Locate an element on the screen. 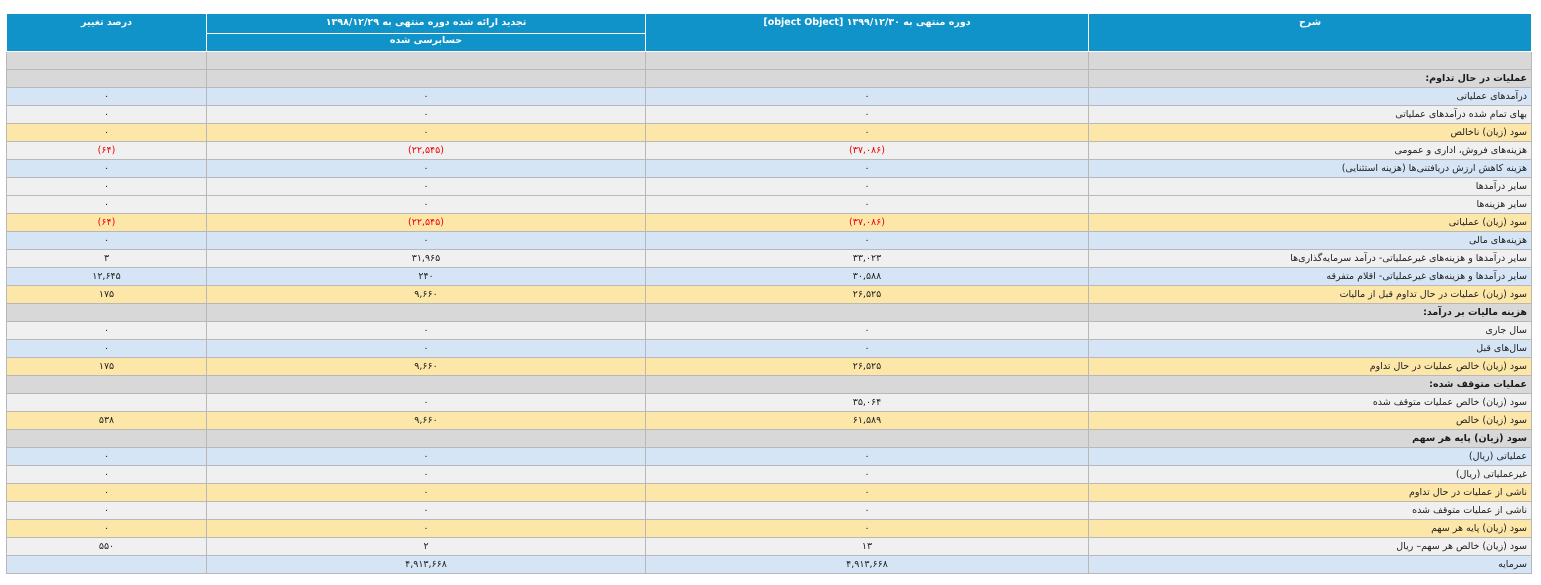  table-row: بهای تمام شده درآمدهای عملیاتی ۰ ۰ ۰ is located at coordinates (769, 114).